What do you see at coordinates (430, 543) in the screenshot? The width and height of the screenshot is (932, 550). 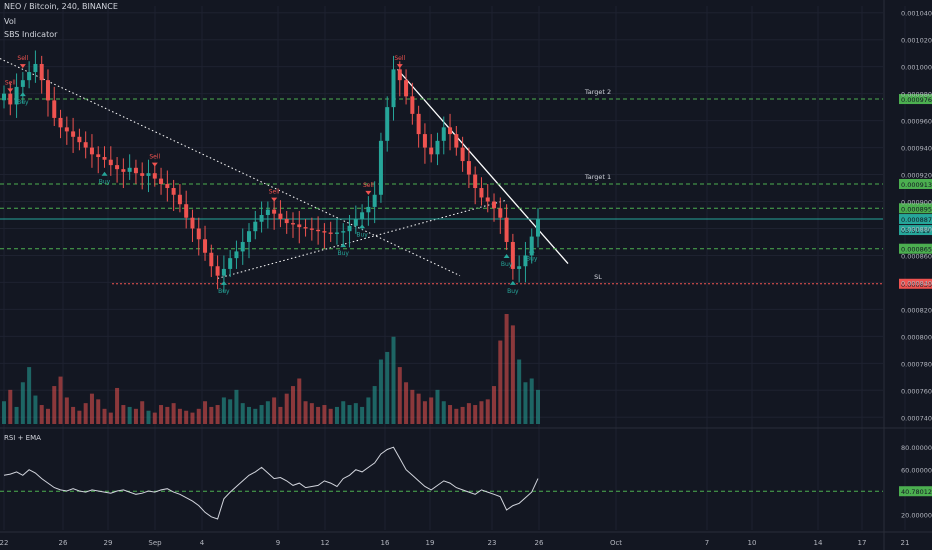 I see `x-tick-label: 19` at bounding box center [430, 543].